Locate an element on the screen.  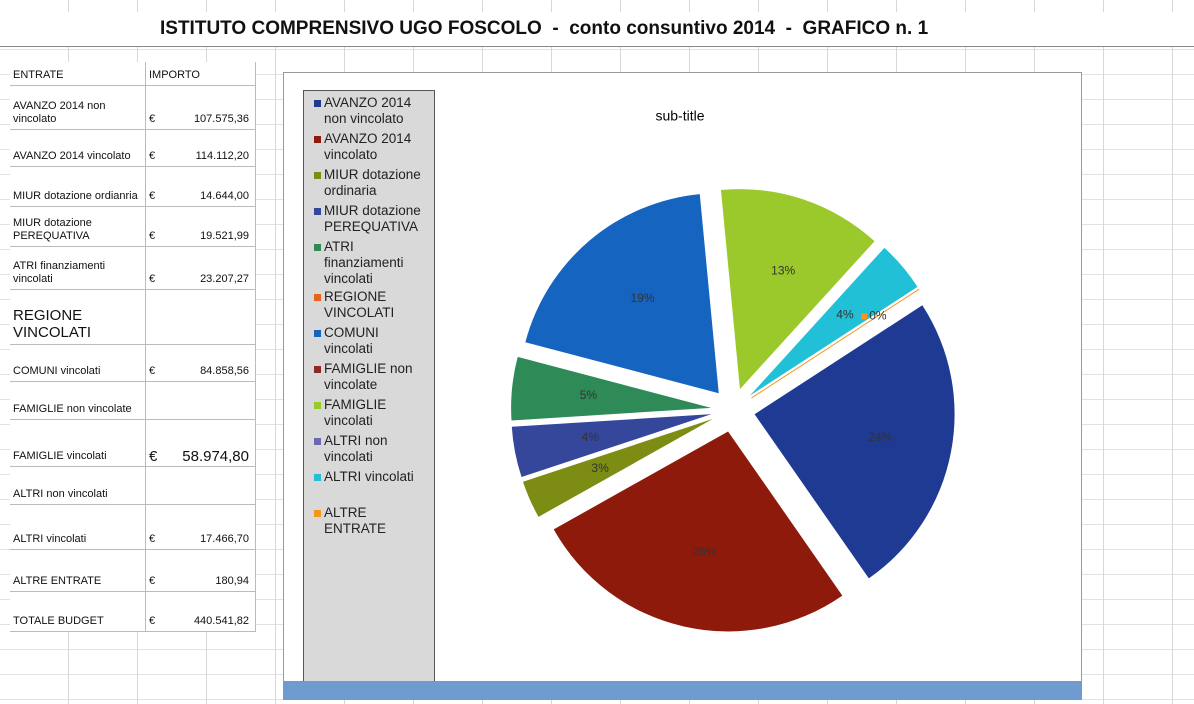
amount: 107.575,36 is located at coordinates (221, 119).